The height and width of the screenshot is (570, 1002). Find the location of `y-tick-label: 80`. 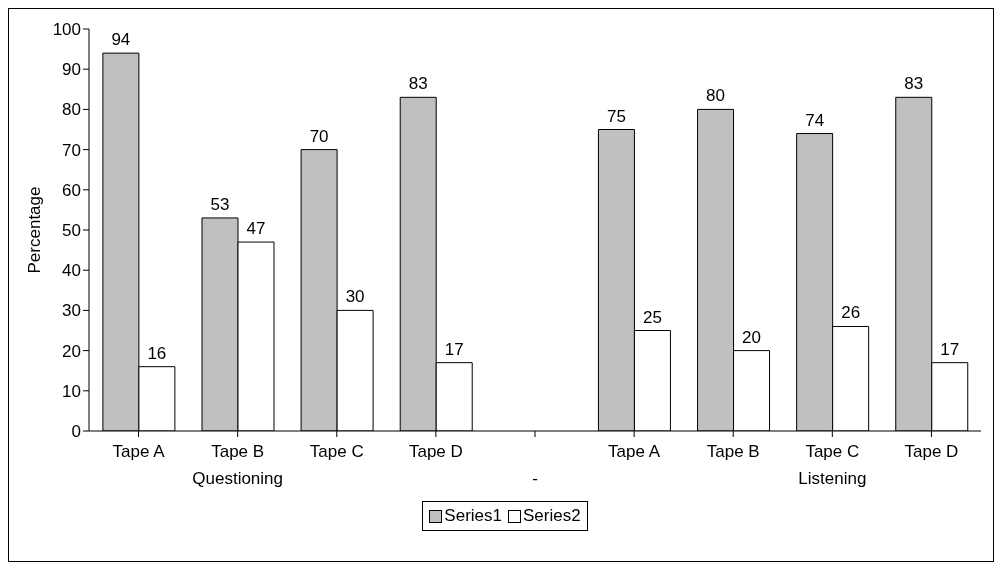

y-tick-label: 80 is located at coordinates (71, 110).